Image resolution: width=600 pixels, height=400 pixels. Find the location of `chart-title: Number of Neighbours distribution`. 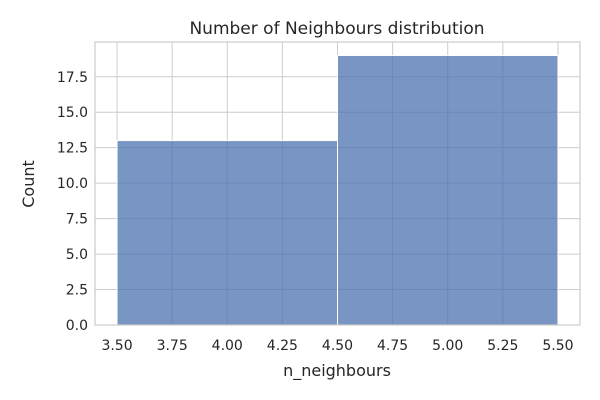

chart-title: Number of Neighbours distribution is located at coordinates (336, 29).